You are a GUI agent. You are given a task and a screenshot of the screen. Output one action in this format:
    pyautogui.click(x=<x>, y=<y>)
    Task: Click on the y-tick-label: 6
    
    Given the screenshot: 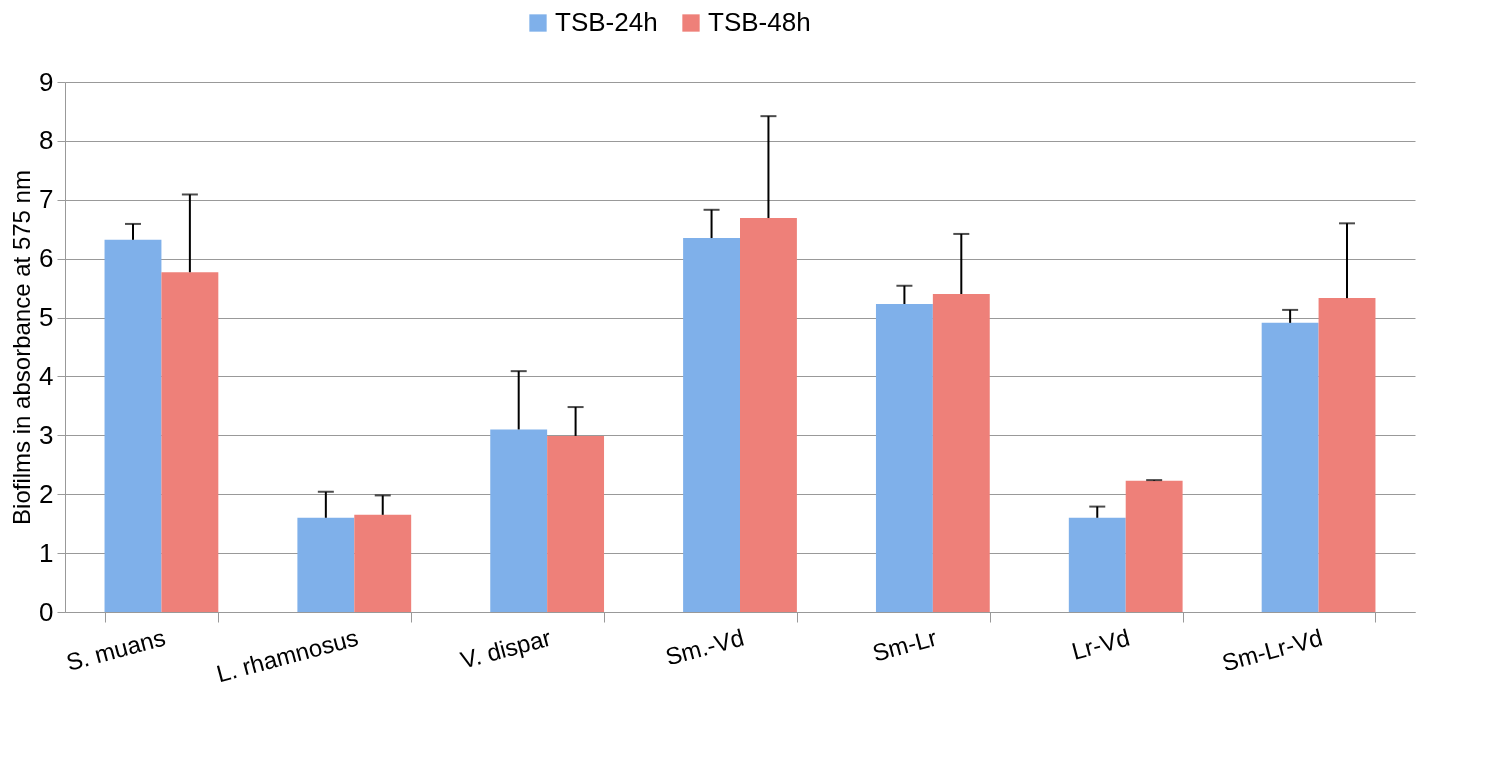 What is the action you would take?
    pyautogui.click(x=46, y=258)
    